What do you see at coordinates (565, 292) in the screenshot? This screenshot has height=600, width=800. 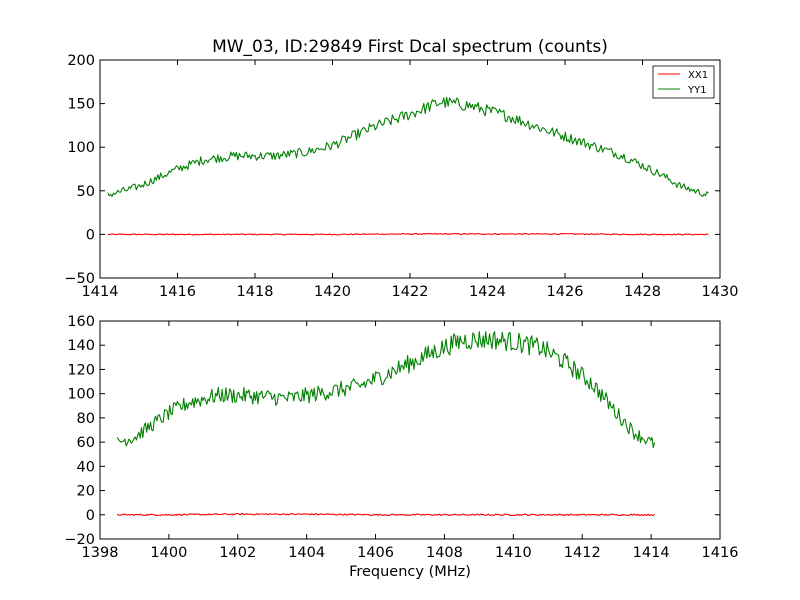 I see `x-tick-label: 1426` at bounding box center [565, 292].